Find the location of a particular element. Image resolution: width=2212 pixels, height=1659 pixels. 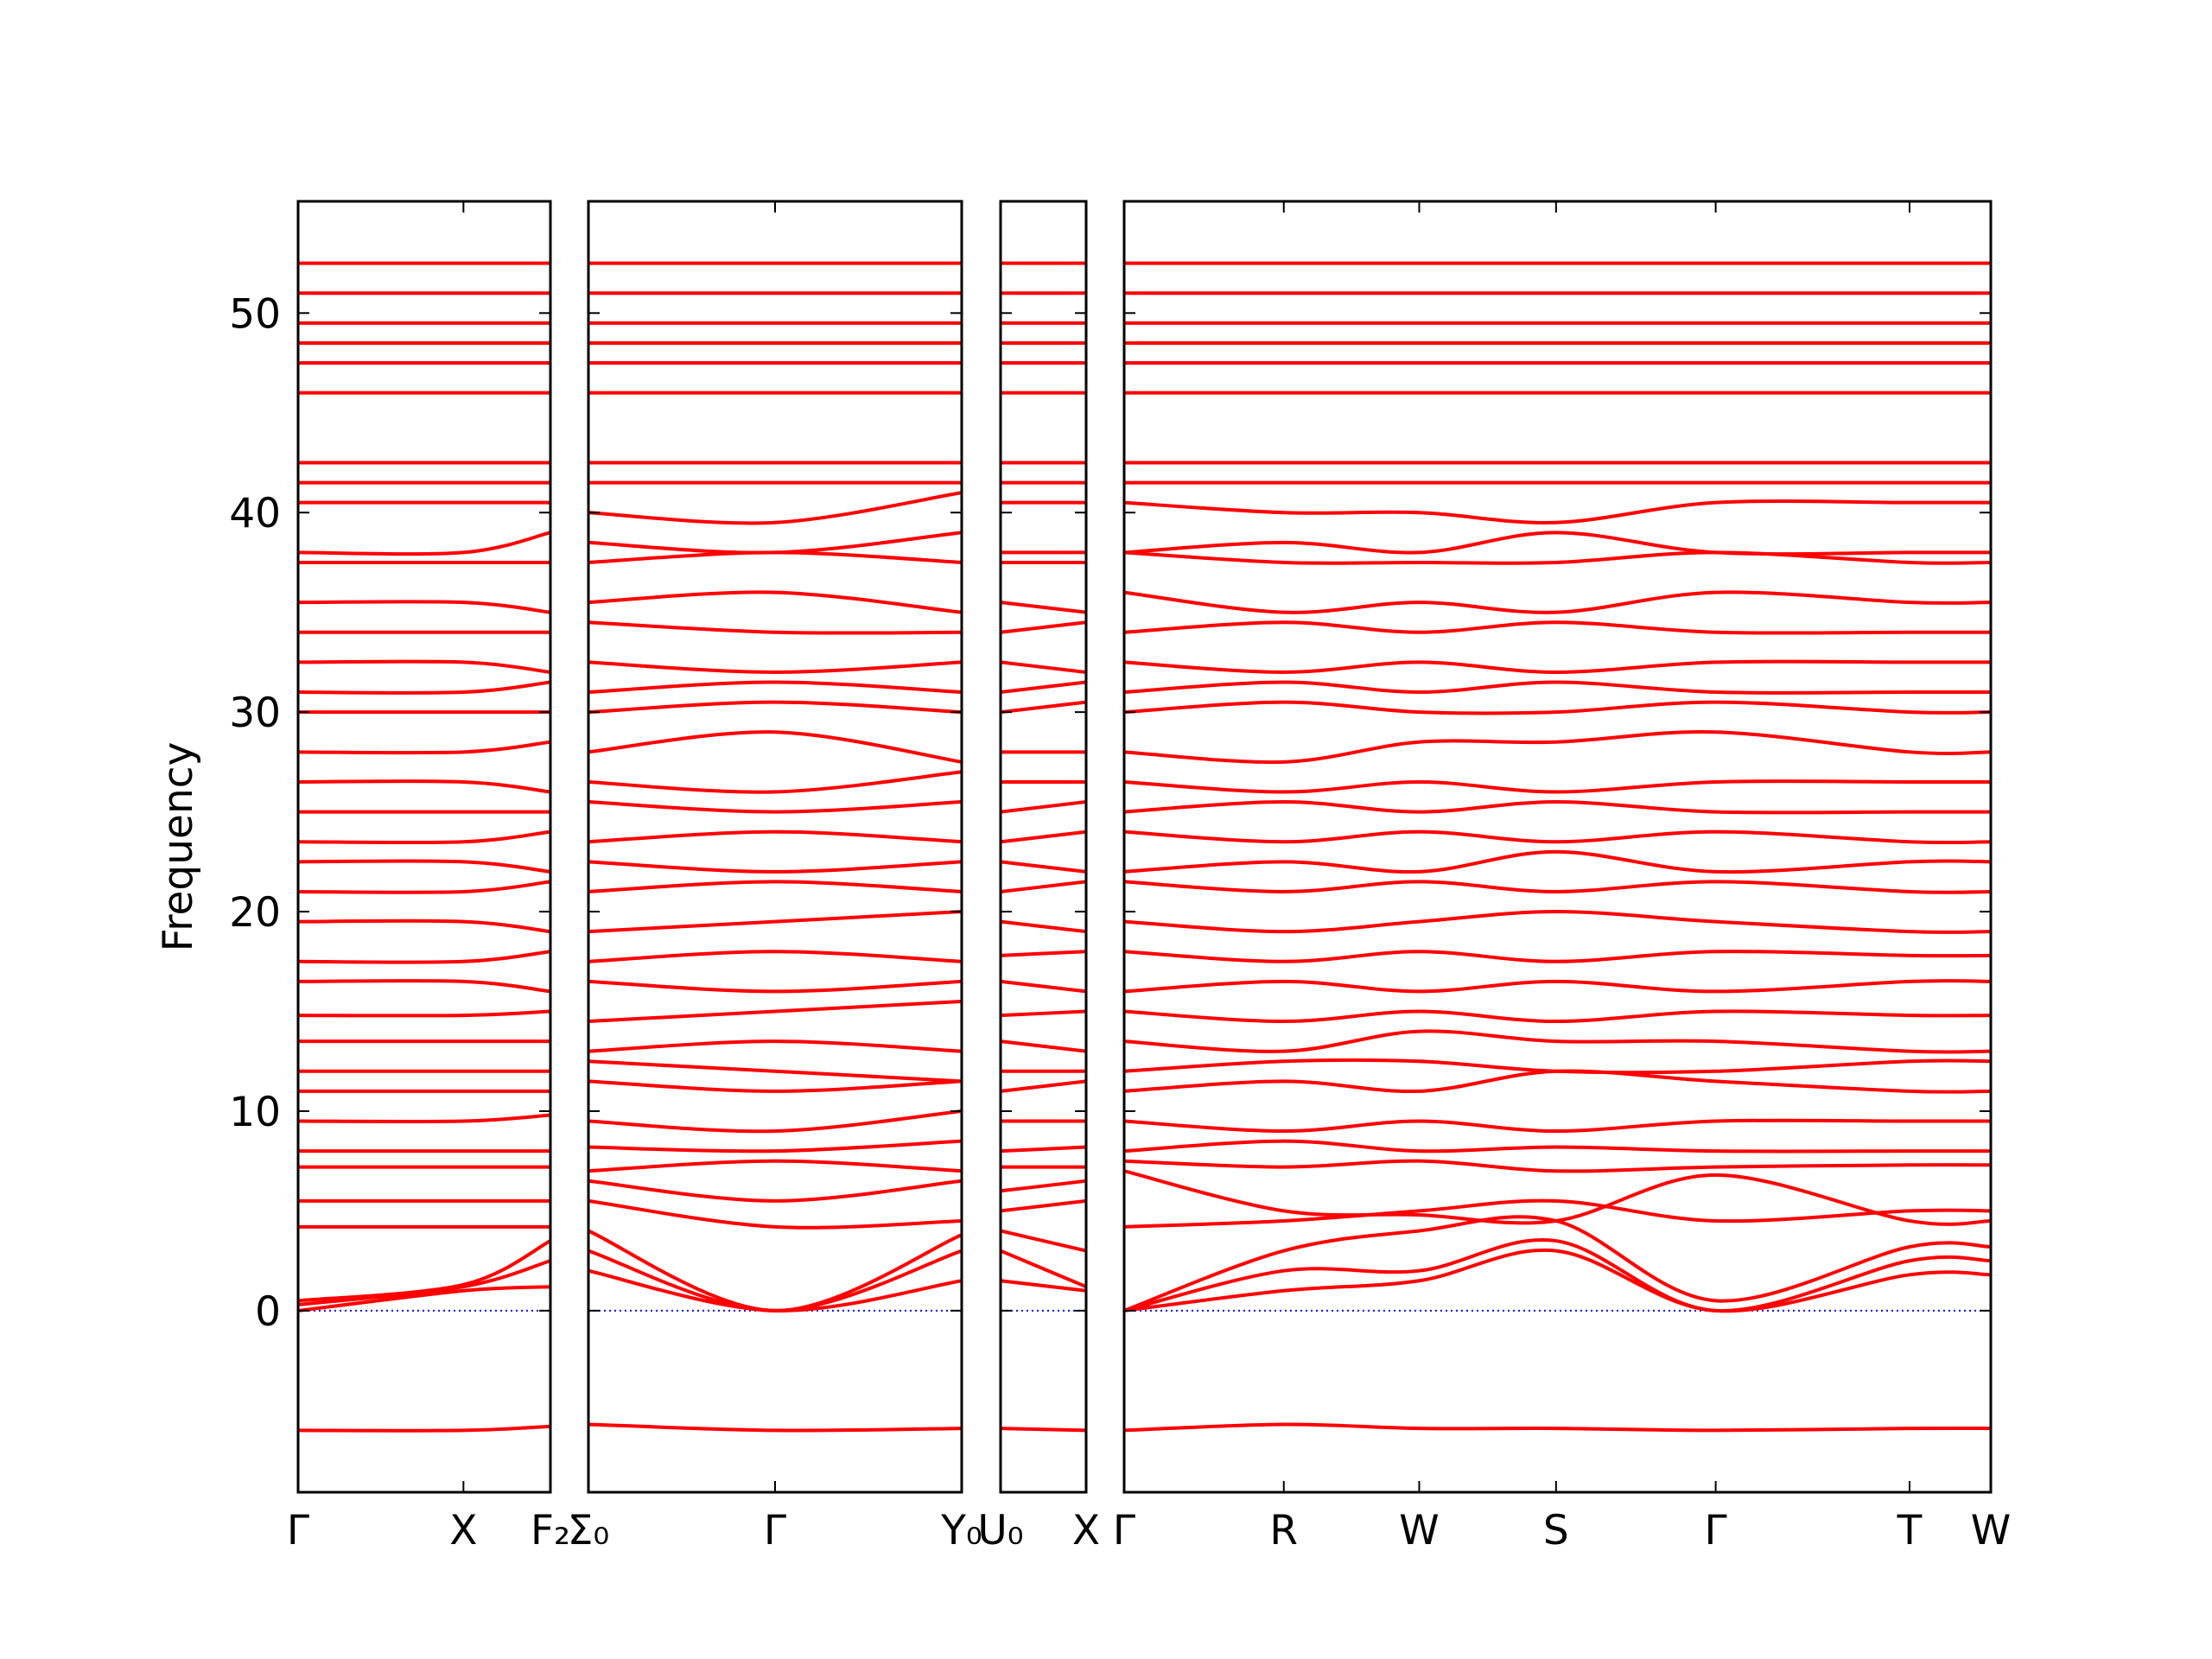

x-tick-label: U₀ is located at coordinates (1000, 1530).